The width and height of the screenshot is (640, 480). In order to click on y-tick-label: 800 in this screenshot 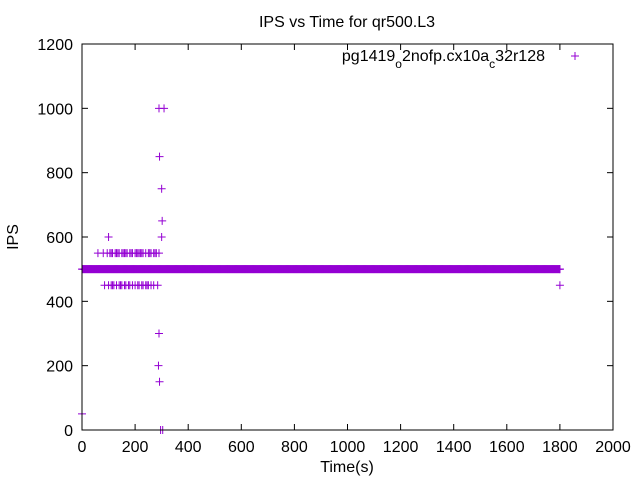, I will do `click(59, 174)`.